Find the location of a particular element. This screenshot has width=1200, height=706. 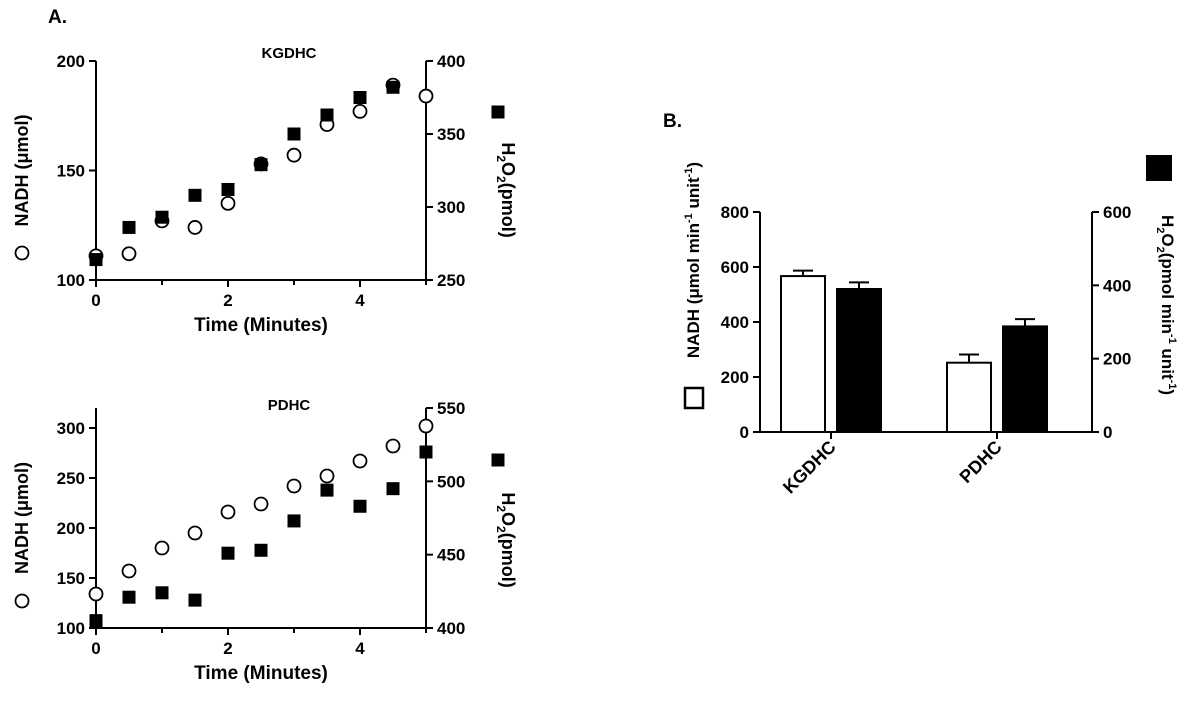

category-label: KGDHC is located at coordinates (809, 467).